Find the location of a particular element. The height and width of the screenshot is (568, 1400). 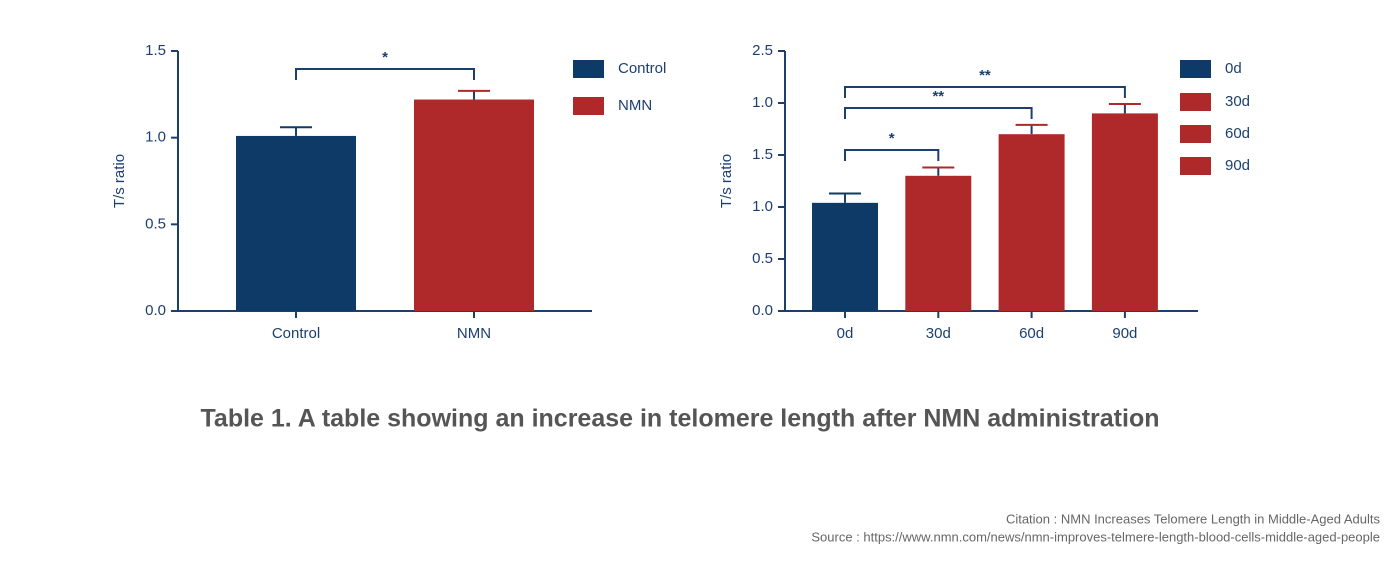

x-tick-label: 90d is located at coordinates (1124, 333).